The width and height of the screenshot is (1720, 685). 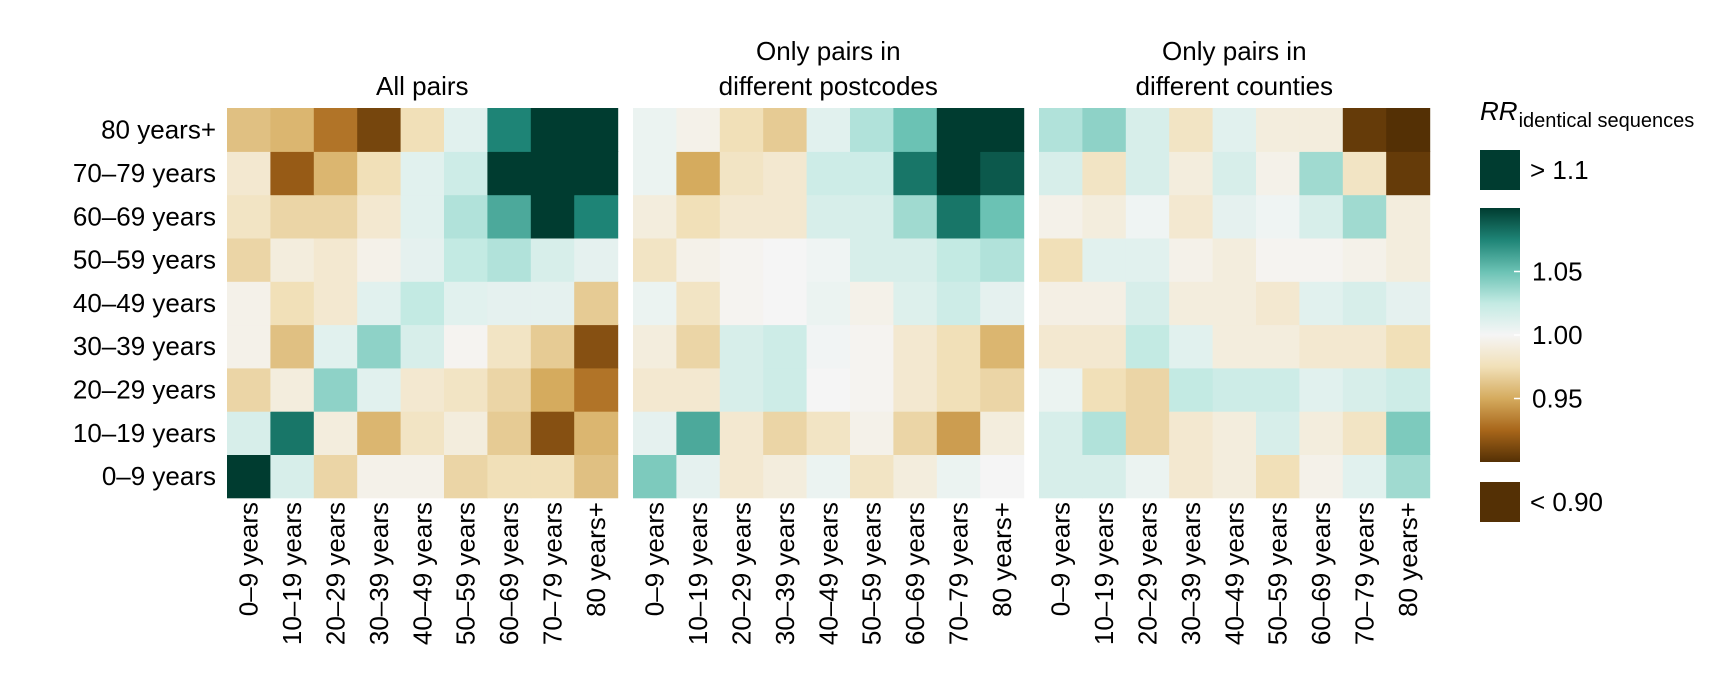 What do you see at coordinates (1002, 559) in the screenshot?
I see `x-tick-label: 80 years+` at bounding box center [1002, 559].